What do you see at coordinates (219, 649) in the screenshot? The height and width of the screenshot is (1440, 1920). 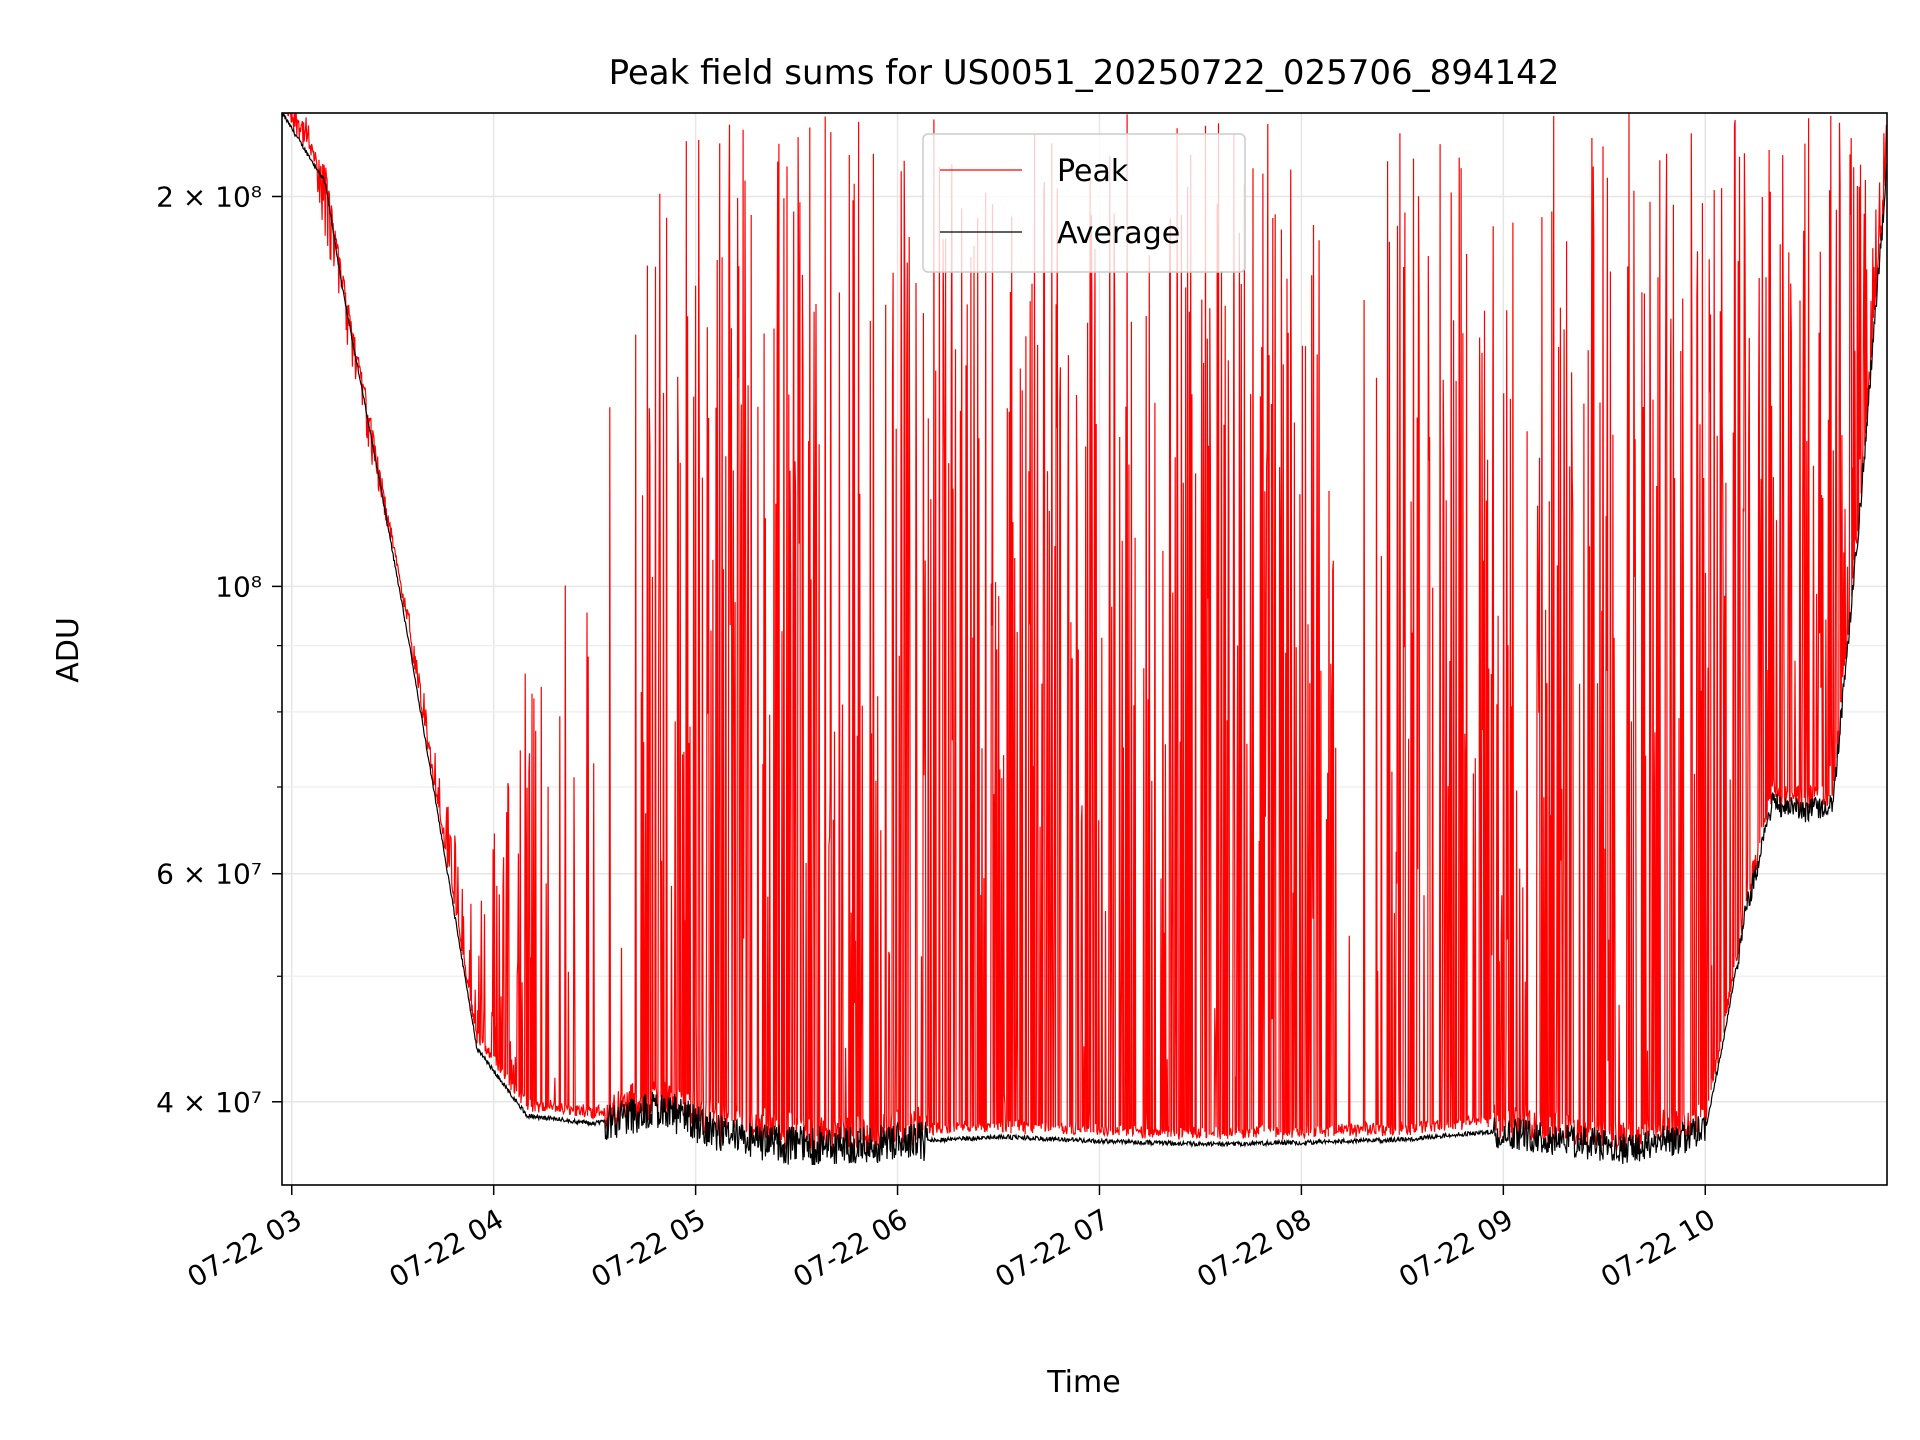 I see `y-axis: 4 × 10⁷ 6 × 10⁷ 10⁸ 2 × 10⁸` at bounding box center [219, 649].